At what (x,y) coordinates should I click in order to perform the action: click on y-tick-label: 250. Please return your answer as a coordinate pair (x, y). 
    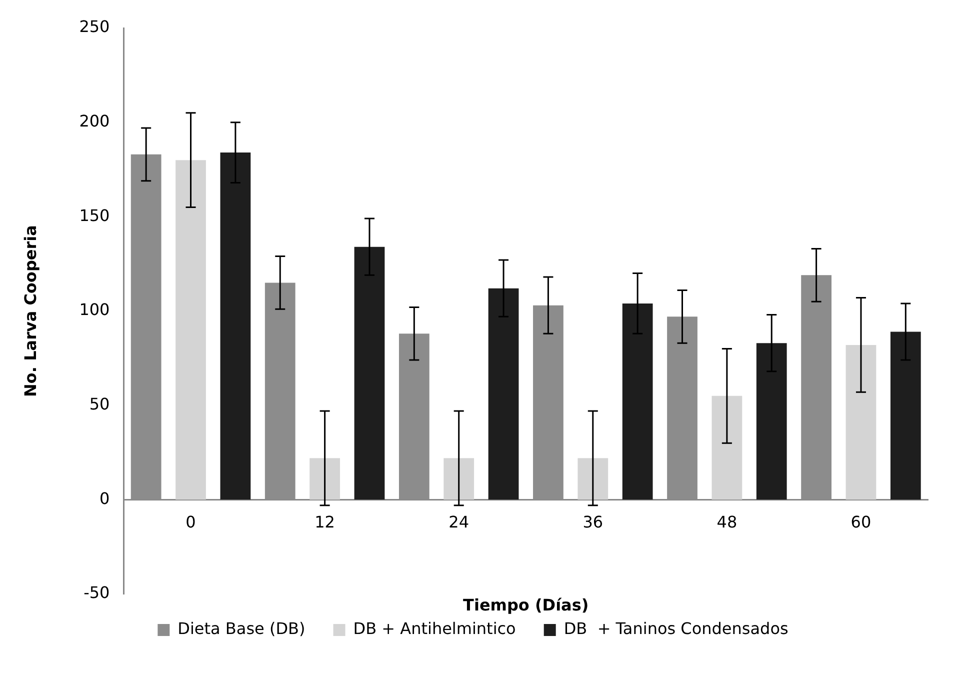
    Looking at the image, I should click on (94, 26).